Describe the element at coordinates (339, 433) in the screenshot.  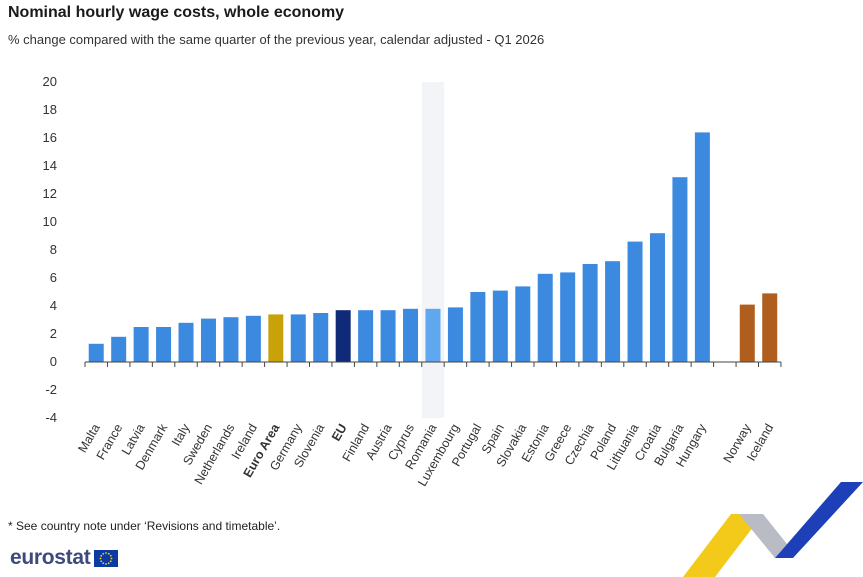
I see `x-tick-label: EU` at that location.